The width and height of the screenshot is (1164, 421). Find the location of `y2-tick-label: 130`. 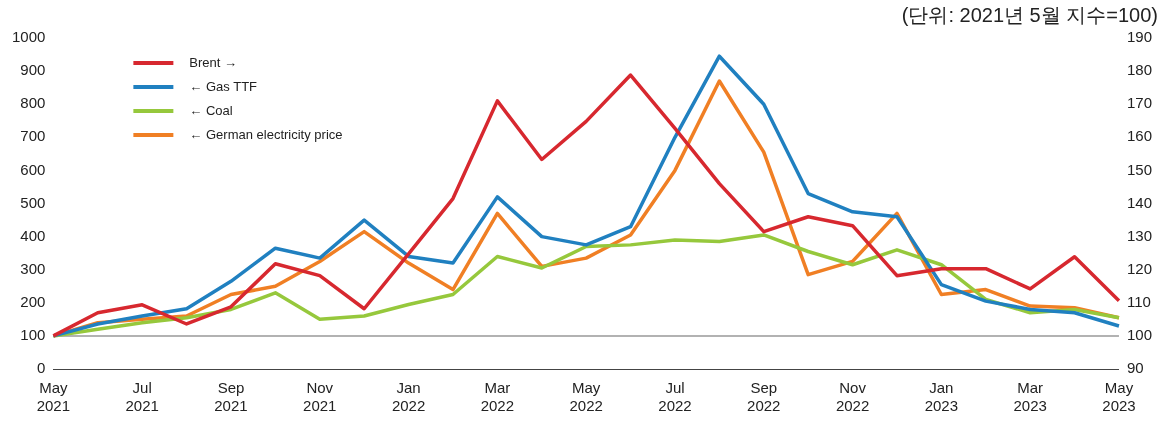

y2-tick-label: 130 is located at coordinates (1139, 235).